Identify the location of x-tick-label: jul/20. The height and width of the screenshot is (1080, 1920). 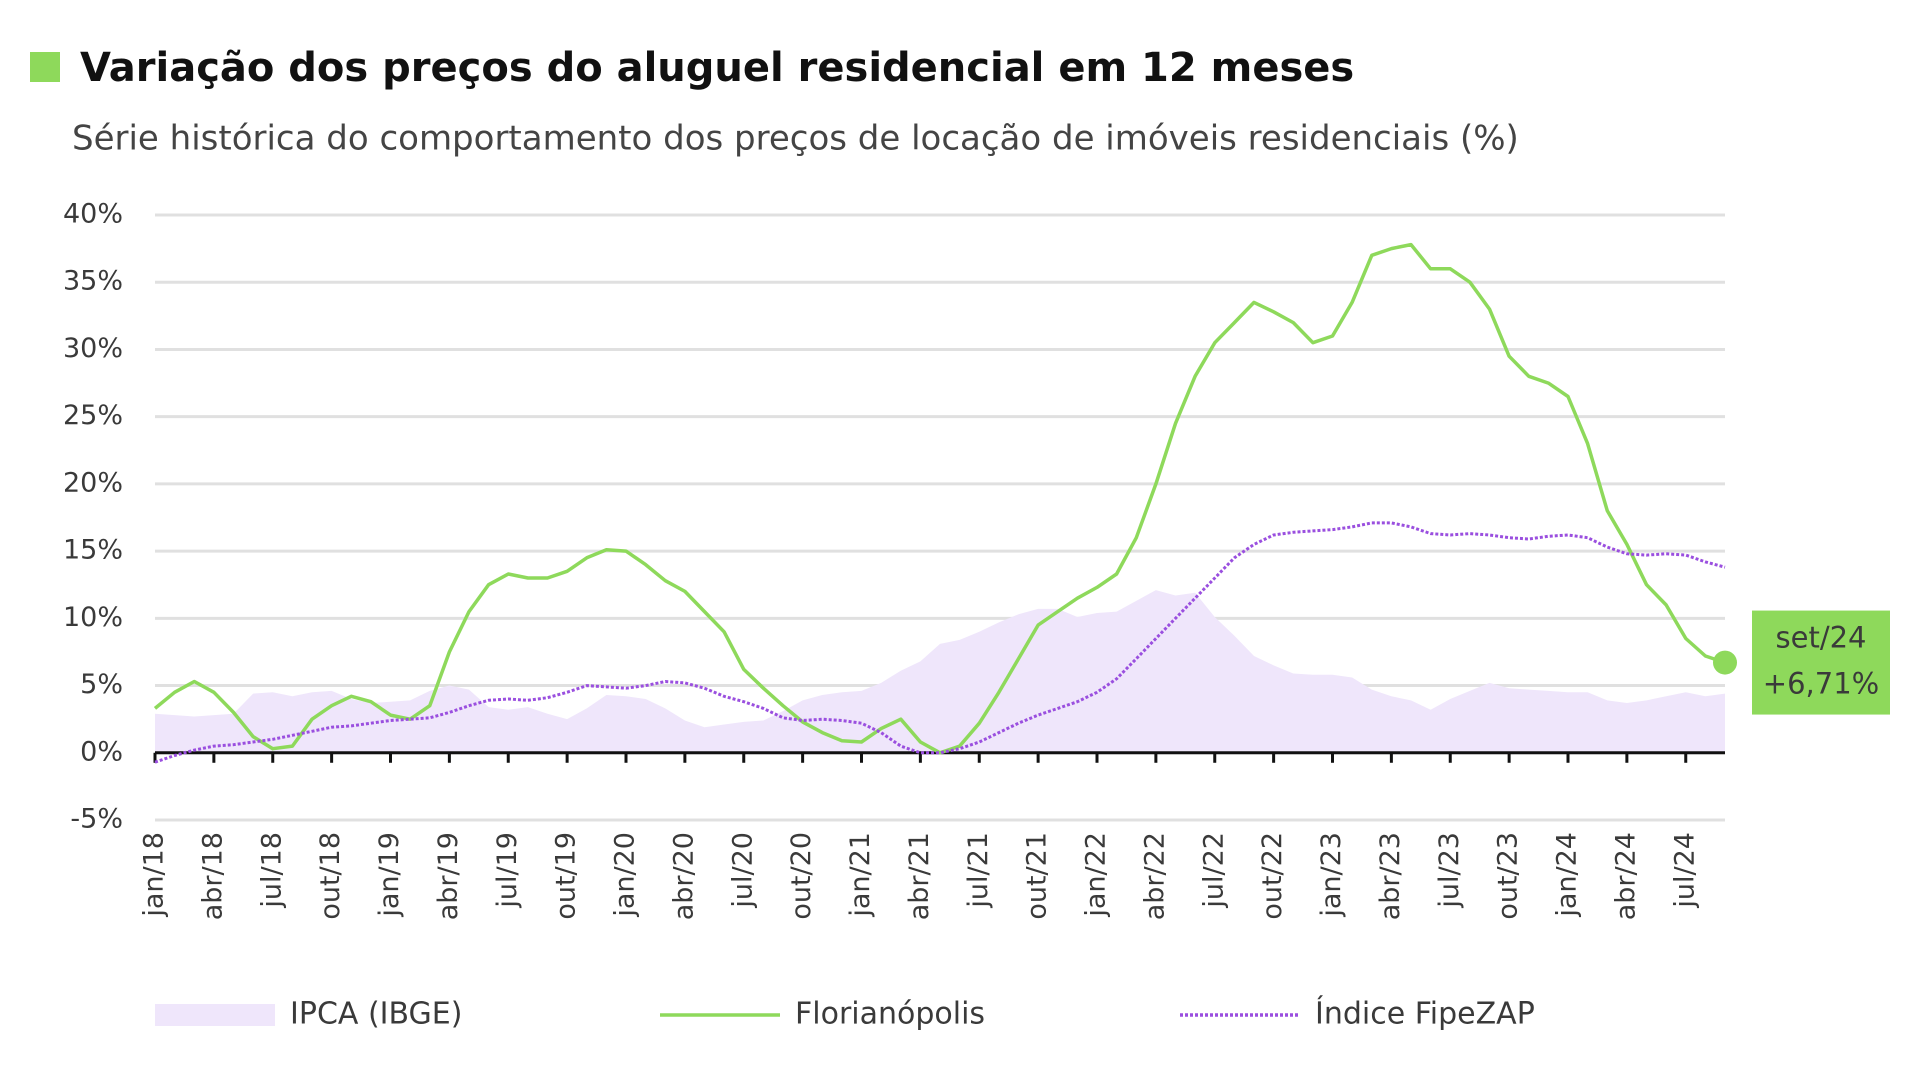
(742, 870).